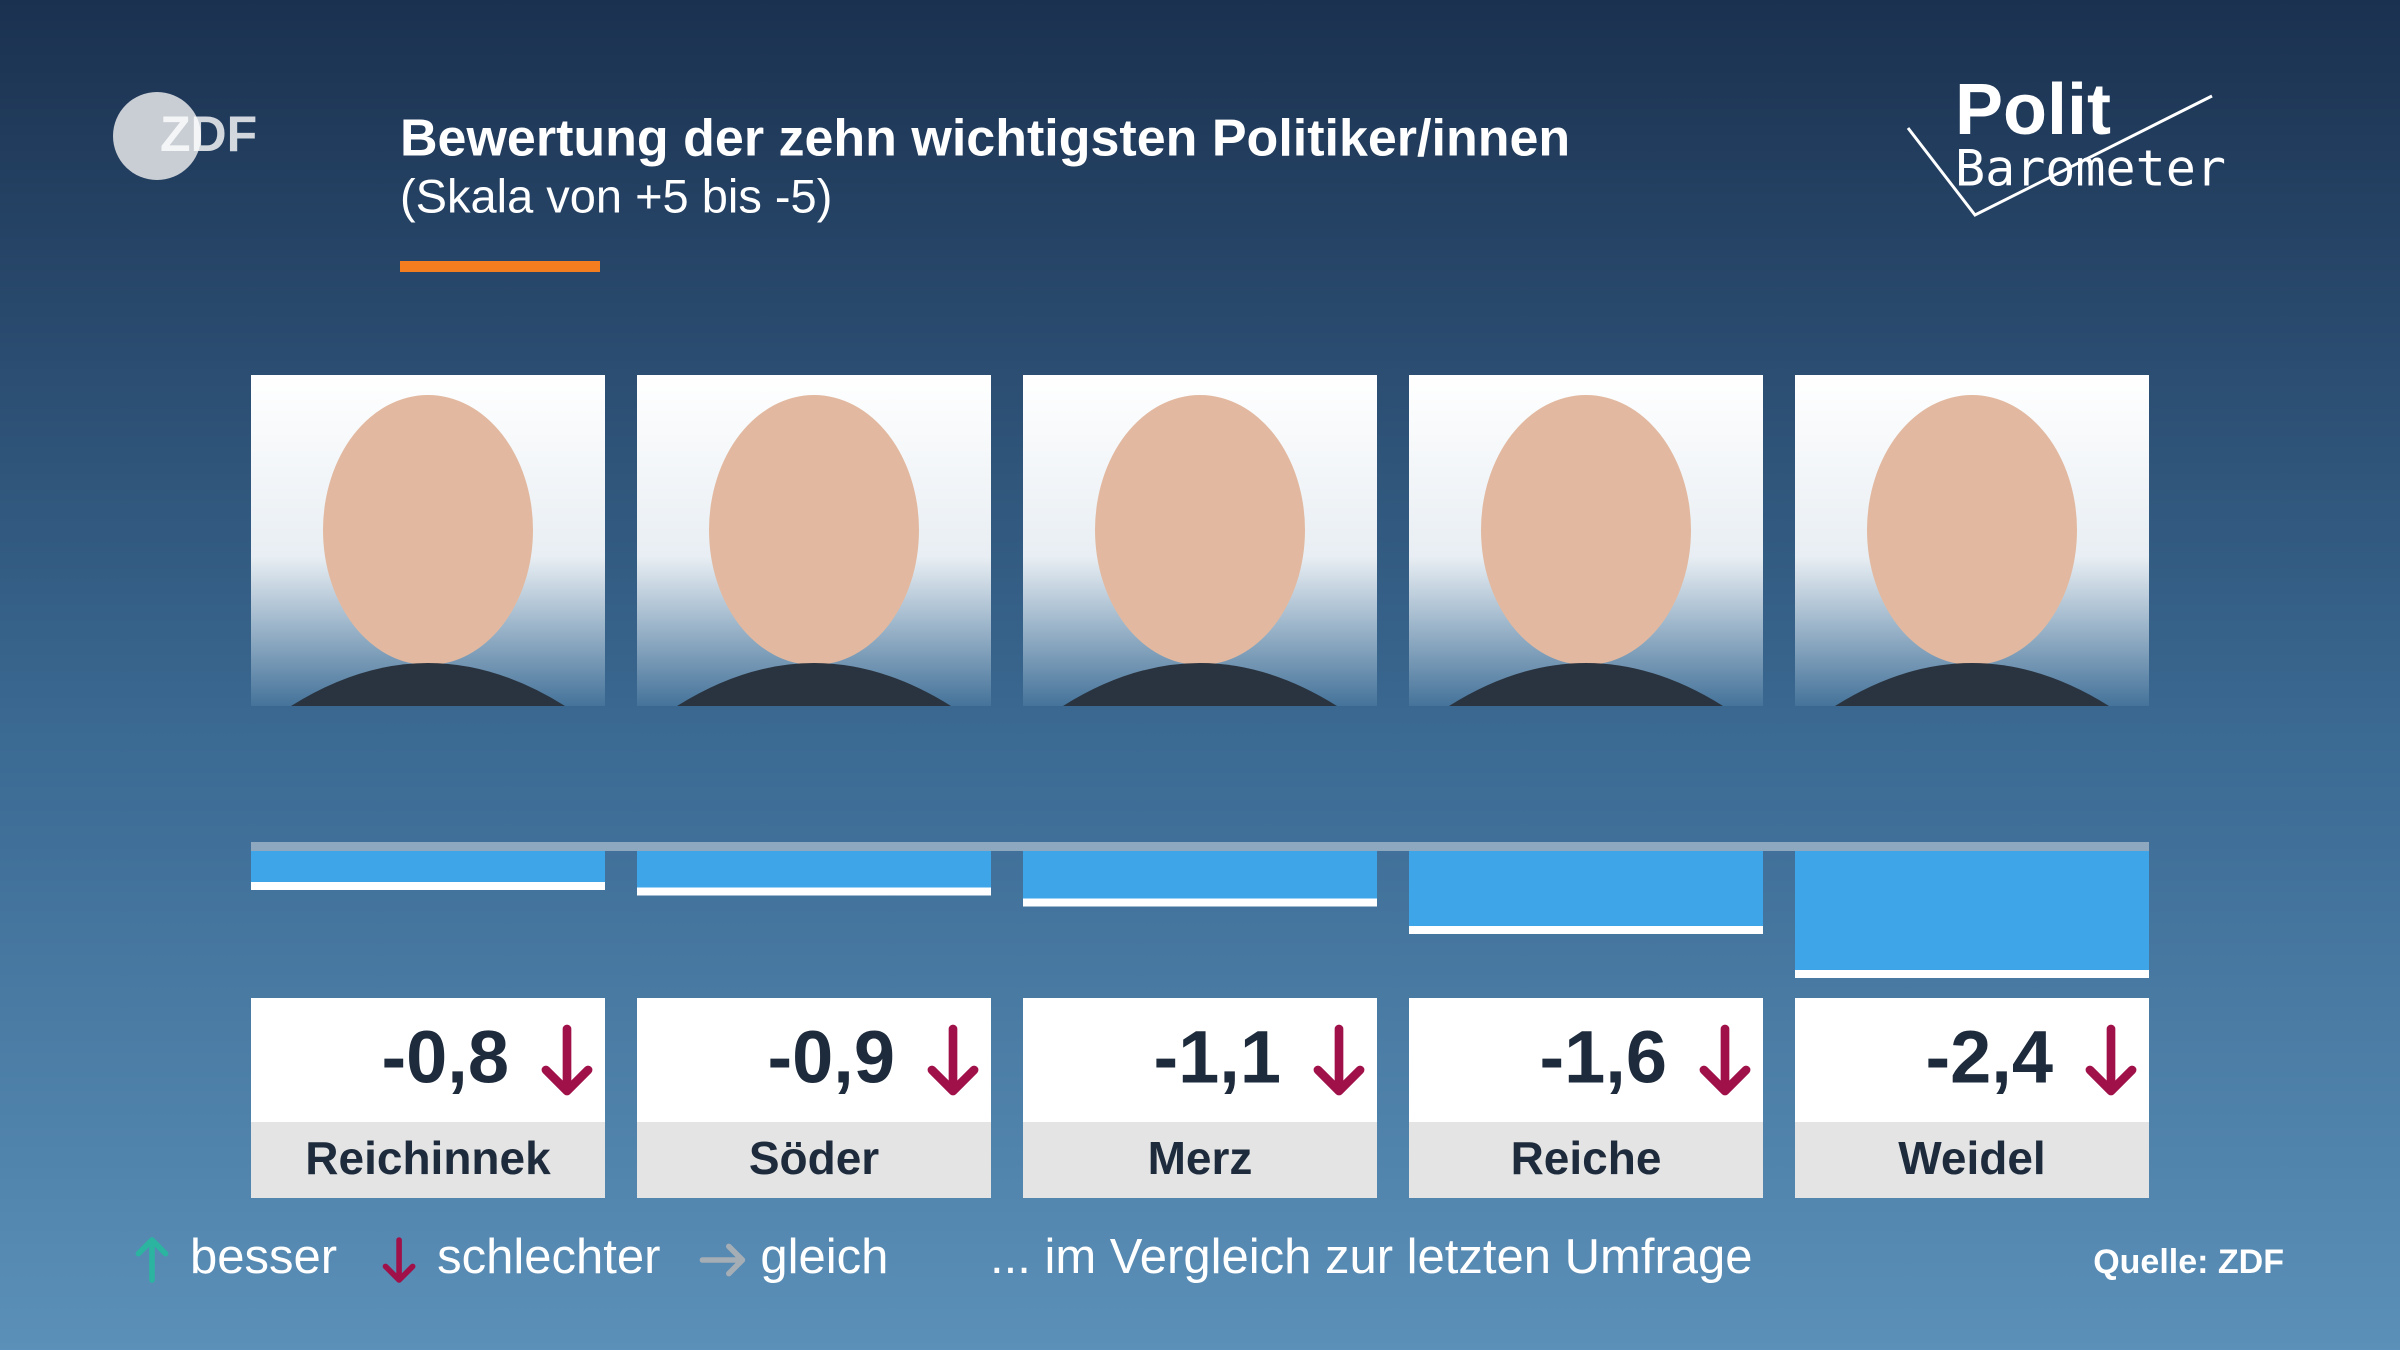  I want to click on brand-logo: Polit Barometer, so click(2066, 143).